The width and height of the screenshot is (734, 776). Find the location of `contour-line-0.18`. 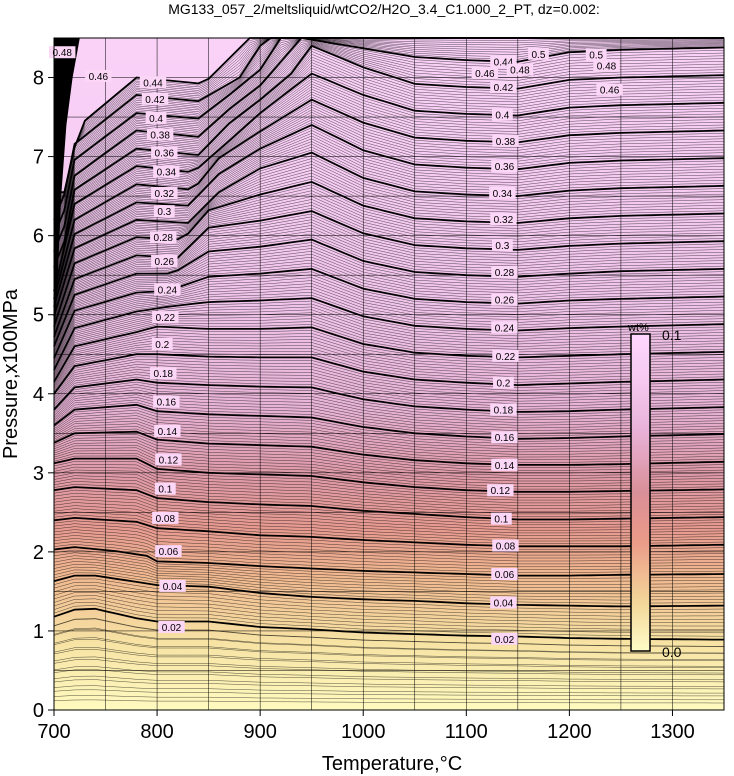

contour-line-0.18 is located at coordinates (389, 395).